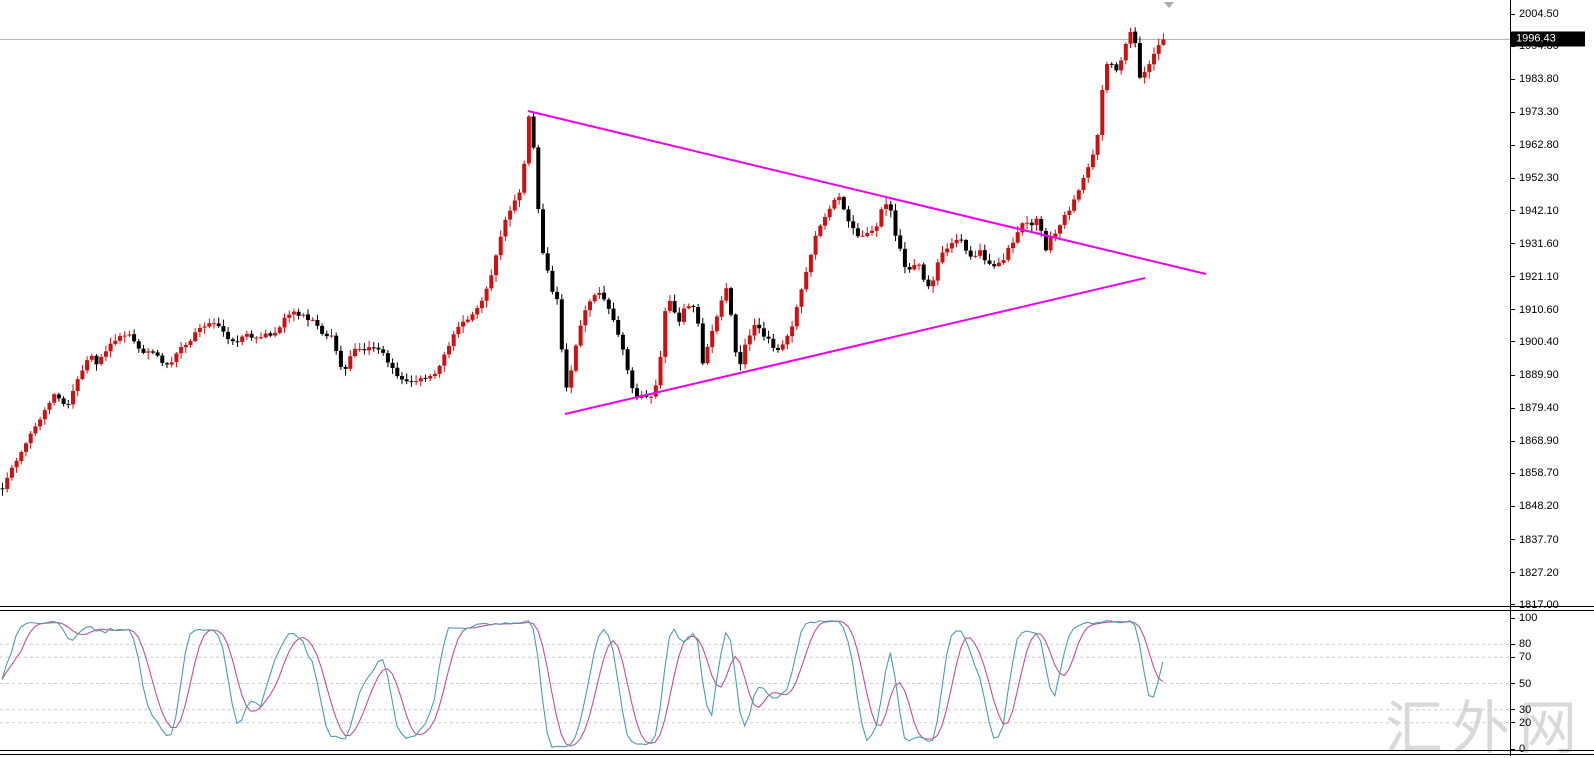 The width and height of the screenshot is (1594, 758). Describe the element at coordinates (1486, 726) in the screenshot. I see `watermark-text: 汇外网` at that location.